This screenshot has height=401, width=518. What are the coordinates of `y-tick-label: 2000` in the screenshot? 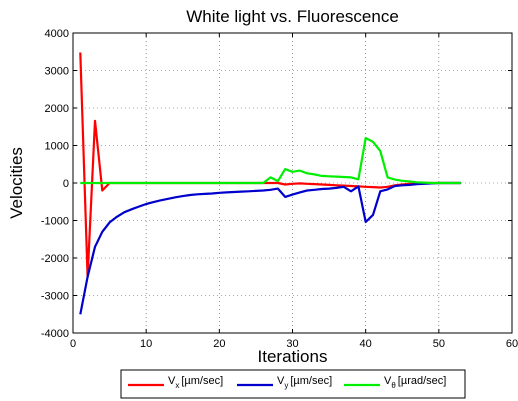 It's located at (57, 109).